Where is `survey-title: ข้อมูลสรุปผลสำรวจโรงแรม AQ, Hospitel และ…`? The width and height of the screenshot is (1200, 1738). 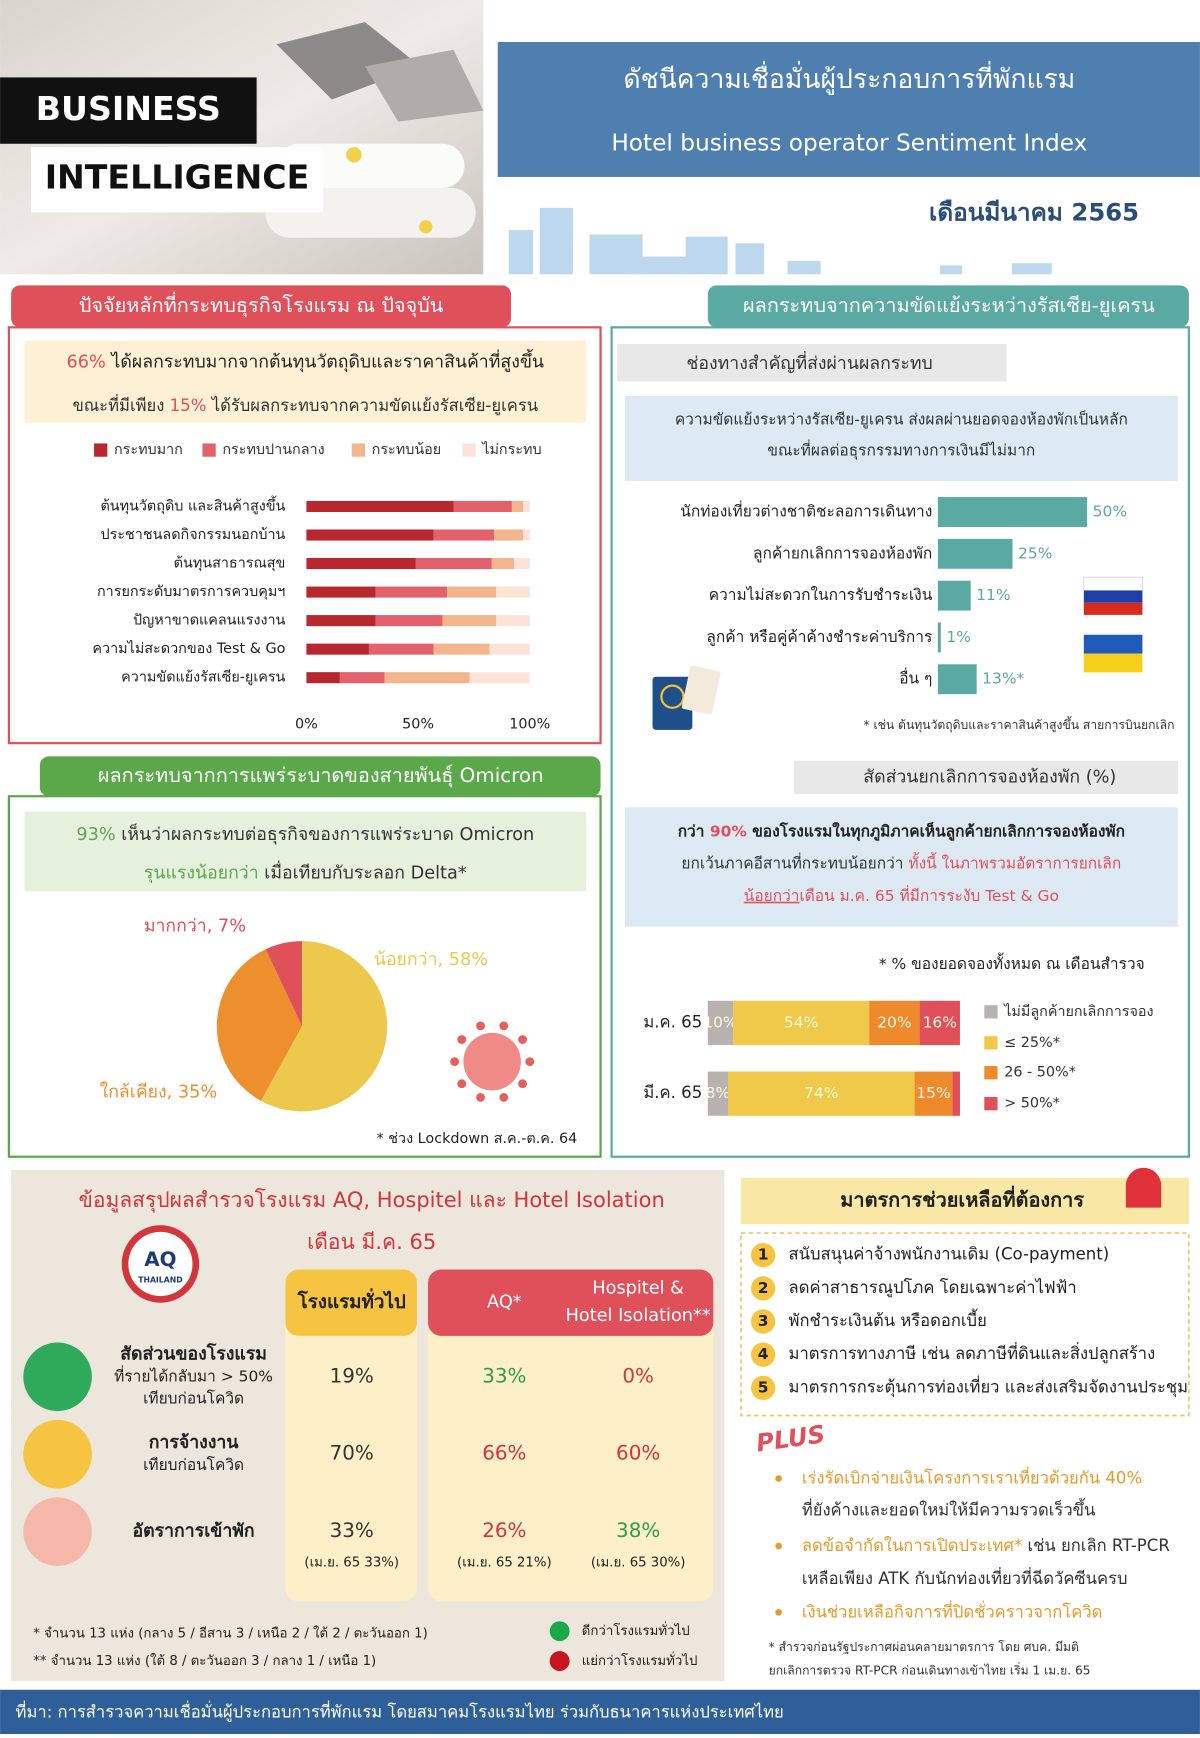 survey-title: ข้อมูลสรุปผลสำรวจโรงแรม AQ, Hospitel และ… is located at coordinates (371, 1200).